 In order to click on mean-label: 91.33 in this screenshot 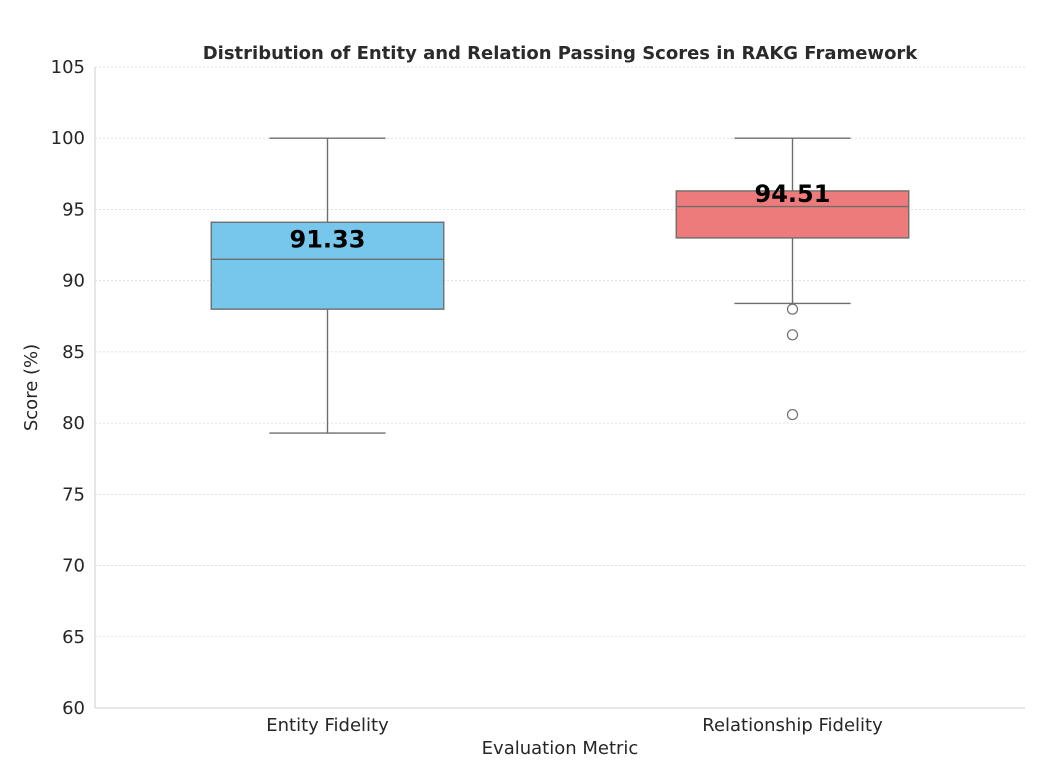, I will do `click(328, 239)`.